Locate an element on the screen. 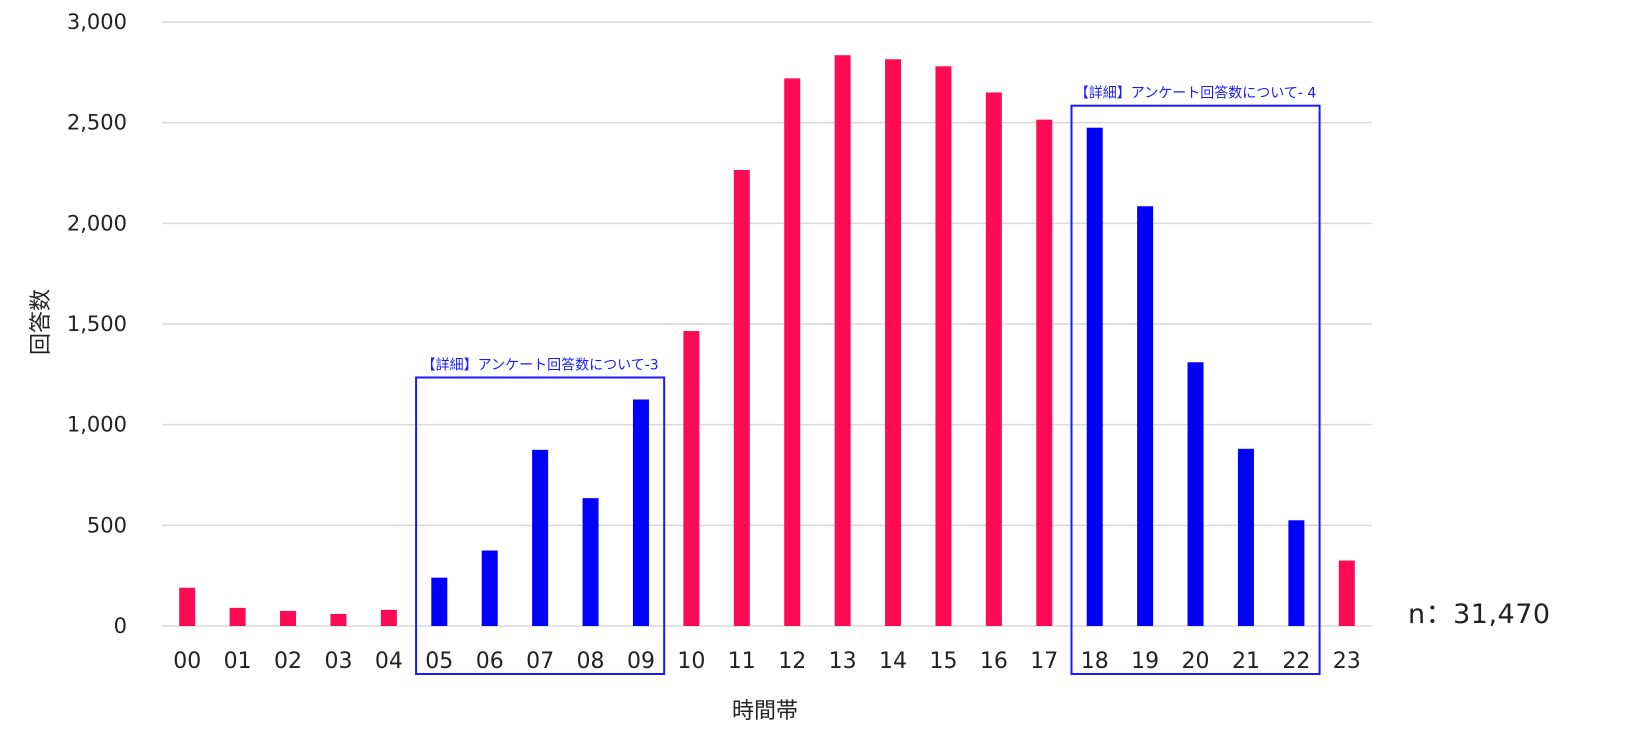 This screenshot has width=1631, height=748. highlight-box-label: 【詳細】アンケート回答数について-3 is located at coordinates (540, 365).